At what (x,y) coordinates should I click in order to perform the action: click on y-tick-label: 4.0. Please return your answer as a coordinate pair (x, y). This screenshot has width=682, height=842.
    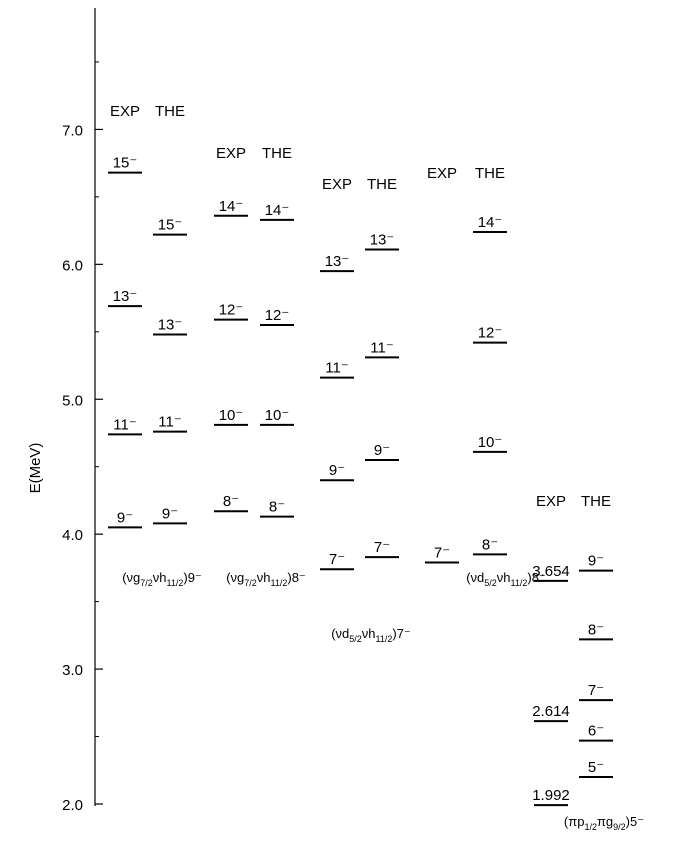
    Looking at the image, I should click on (72, 535).